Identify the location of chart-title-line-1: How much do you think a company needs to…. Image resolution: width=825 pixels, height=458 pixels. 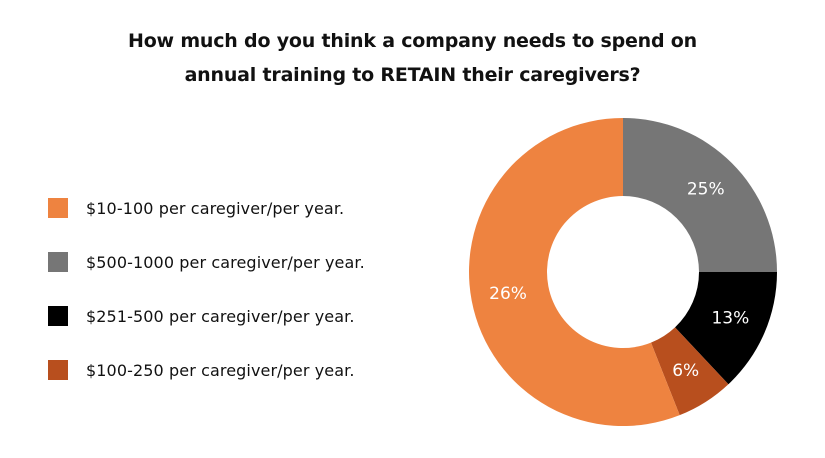
(412, 41).